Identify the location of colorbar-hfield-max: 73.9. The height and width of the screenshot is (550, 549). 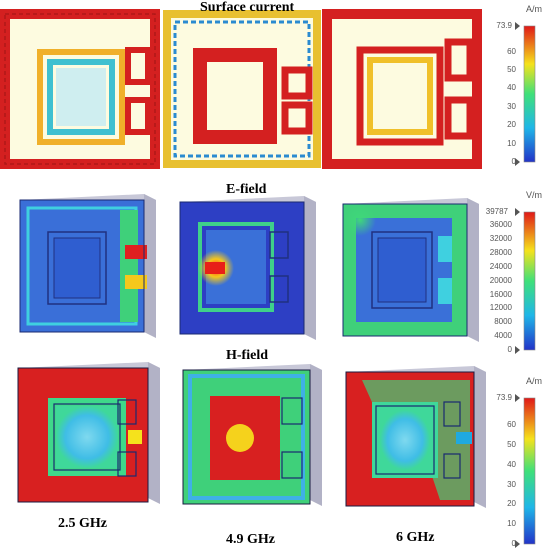
(504, 397).